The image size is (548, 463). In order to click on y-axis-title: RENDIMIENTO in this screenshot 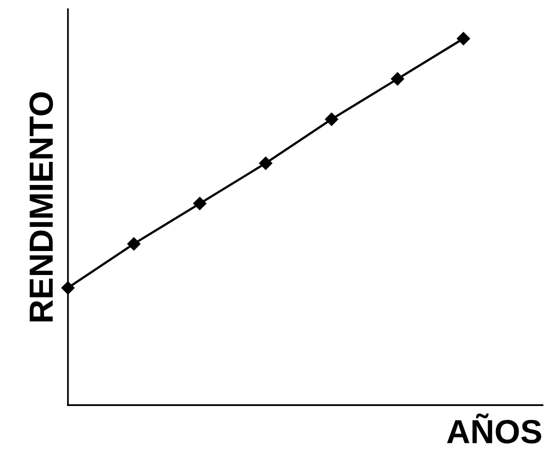, I will do `click(41, 207)`.